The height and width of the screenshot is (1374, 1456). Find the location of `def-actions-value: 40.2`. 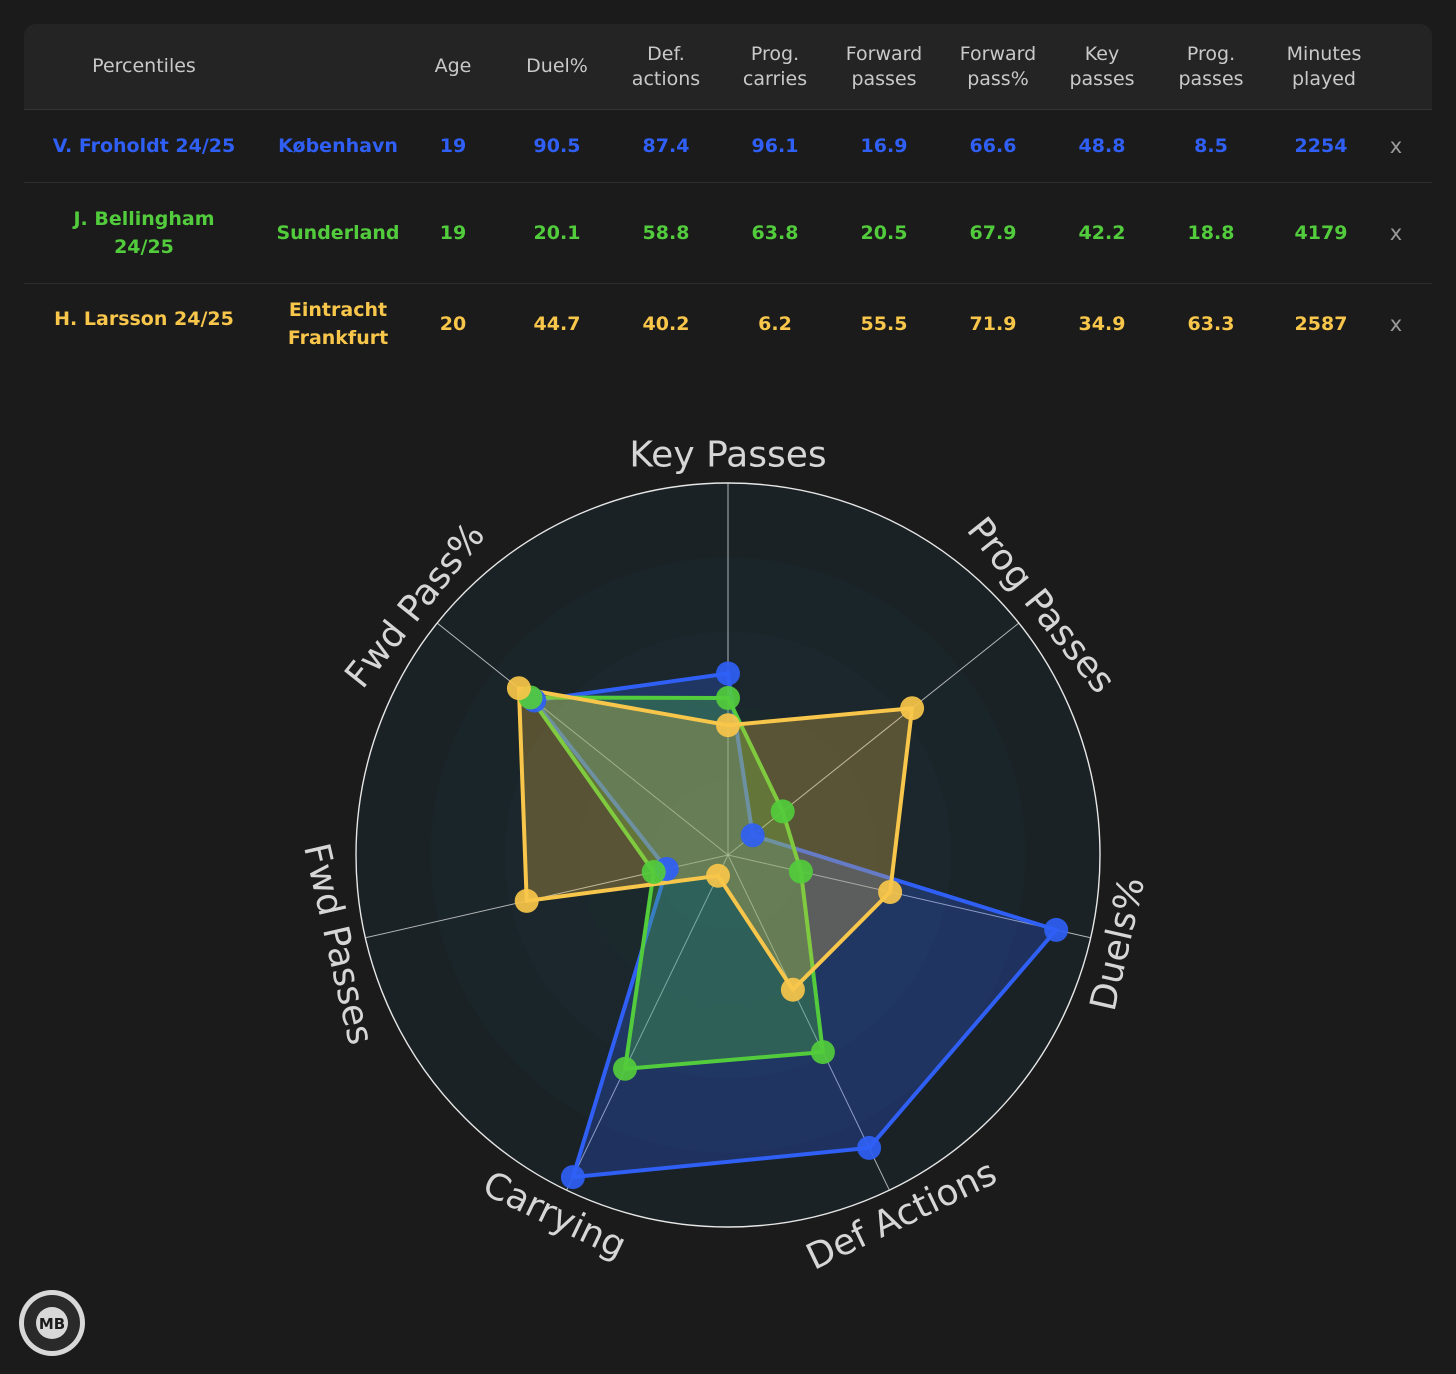

def-actions-value: 40.2 is located at coordinates (666, 324).